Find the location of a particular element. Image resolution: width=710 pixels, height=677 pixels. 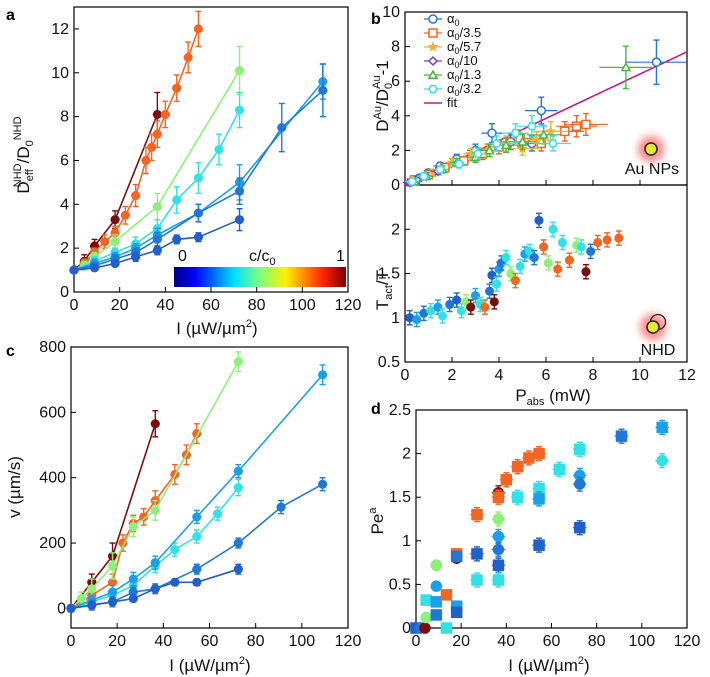

panel-a-ylabel: DeffNHD/D0NHD is located at coordinates (24, 154).